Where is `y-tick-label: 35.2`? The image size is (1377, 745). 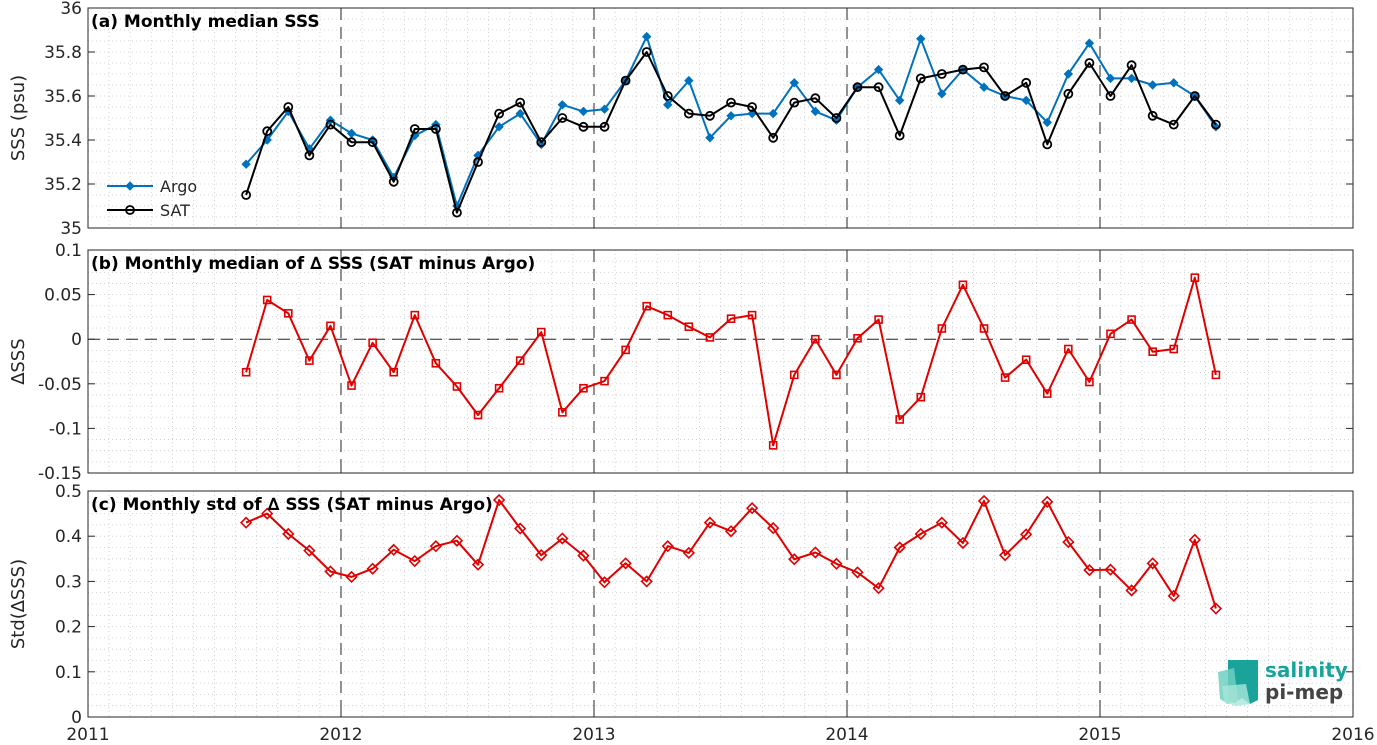
y-tick-label: 35.2 is located at coordinates (63, 185).